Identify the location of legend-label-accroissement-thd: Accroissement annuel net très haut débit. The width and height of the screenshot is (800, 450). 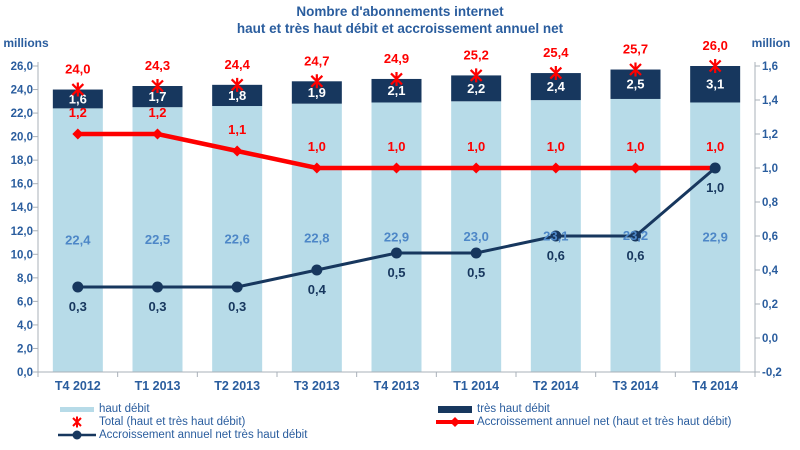
(203, 435).